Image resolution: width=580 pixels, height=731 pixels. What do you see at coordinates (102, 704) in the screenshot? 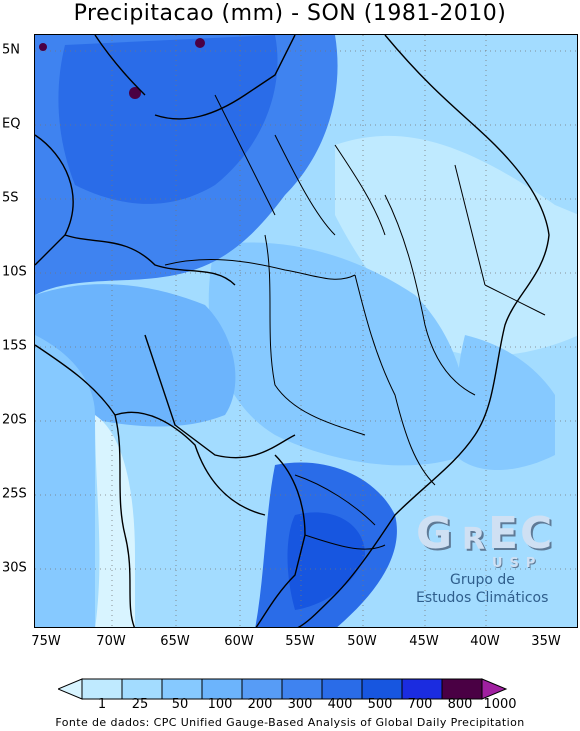
I see `legend-label: 1` at bounding box center [102, 704].